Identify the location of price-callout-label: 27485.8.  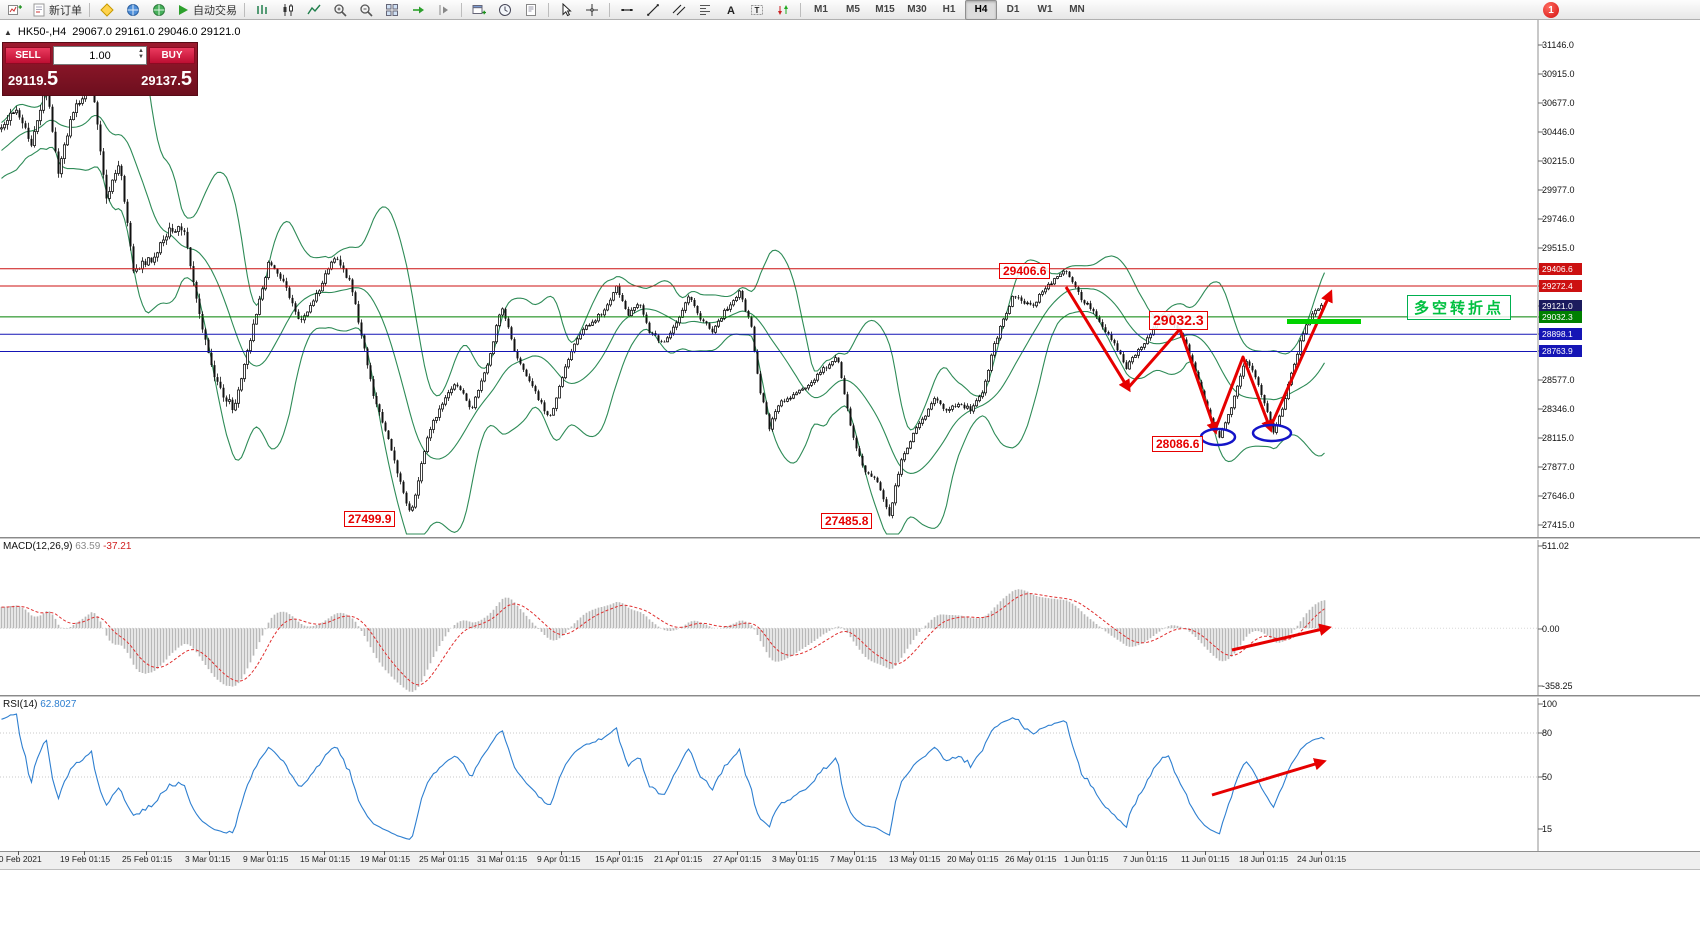
(847, 521).